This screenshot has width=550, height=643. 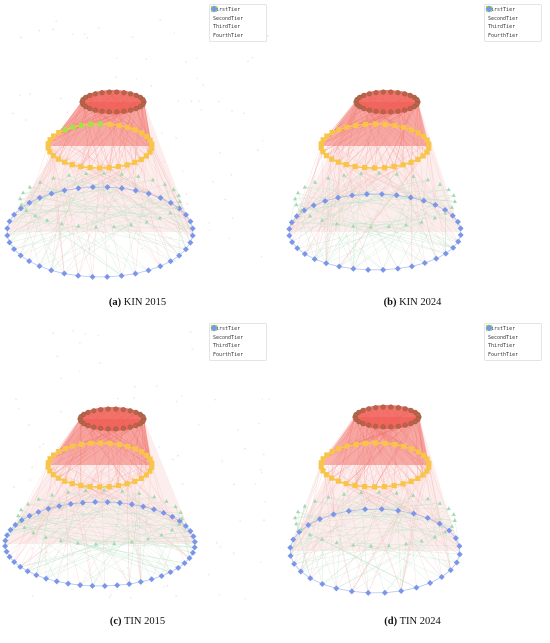 I want to click on caption-letter: (d), so click(x=390, y=621).